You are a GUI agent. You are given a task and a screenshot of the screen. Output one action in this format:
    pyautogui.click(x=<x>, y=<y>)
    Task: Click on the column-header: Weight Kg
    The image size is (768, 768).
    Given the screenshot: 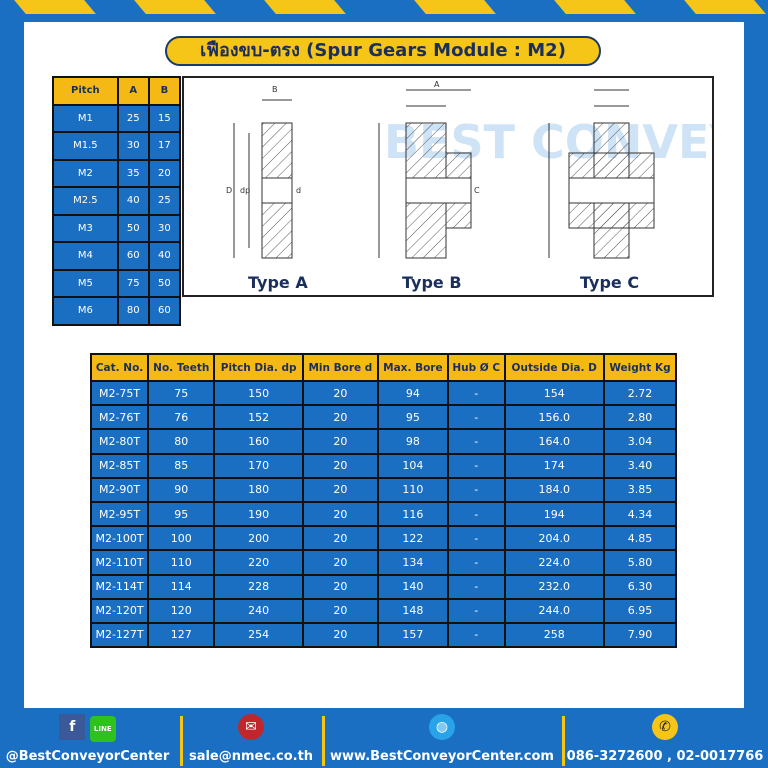 What is the action you would take?
    pyautogui.click(x=640, y=367)
    